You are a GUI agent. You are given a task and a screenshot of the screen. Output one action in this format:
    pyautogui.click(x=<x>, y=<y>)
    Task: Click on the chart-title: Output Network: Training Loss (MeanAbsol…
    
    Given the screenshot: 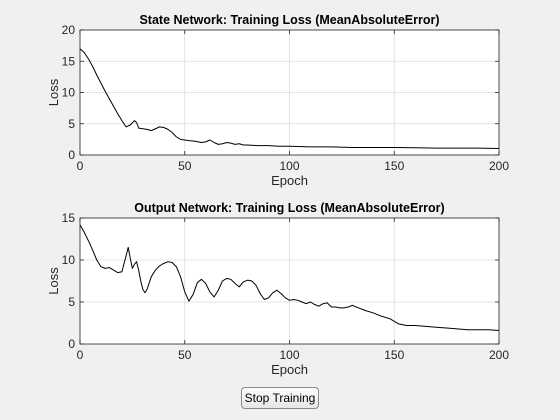 What is the action you would take?
    pyautogui.click(x=289, y=208)
    